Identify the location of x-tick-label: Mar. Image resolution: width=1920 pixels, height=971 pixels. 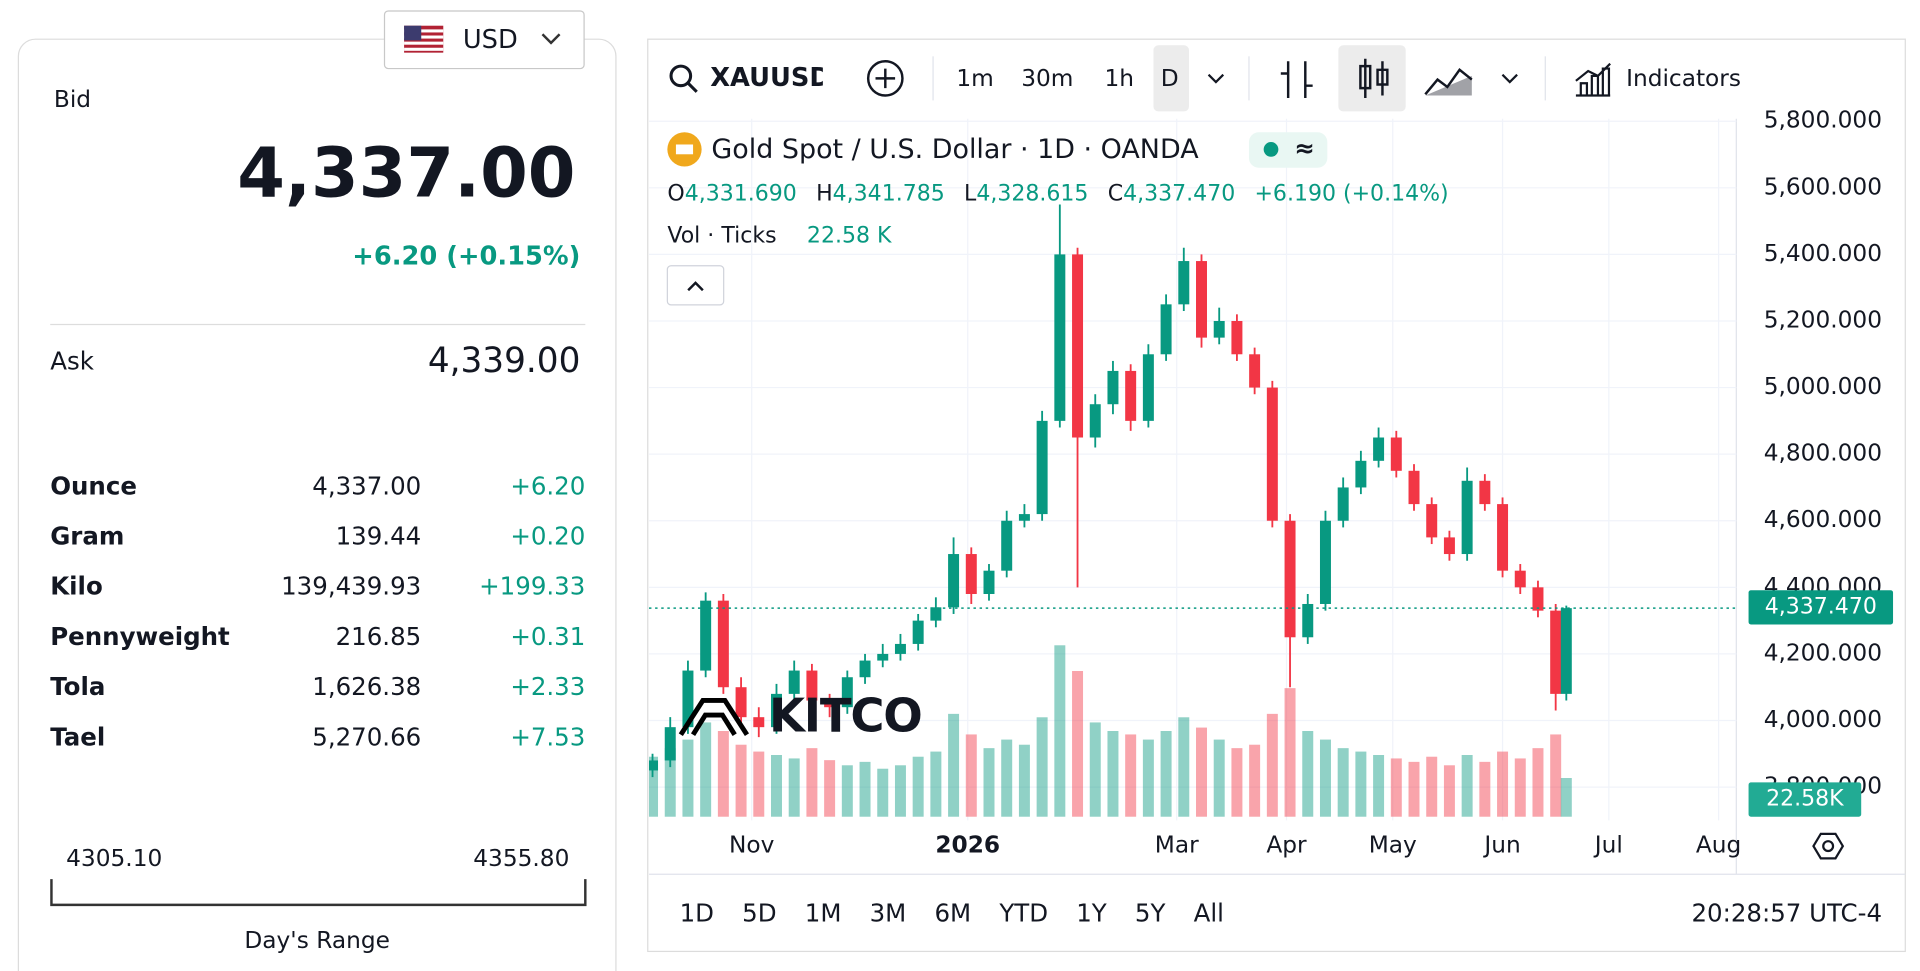
(1177, 845).